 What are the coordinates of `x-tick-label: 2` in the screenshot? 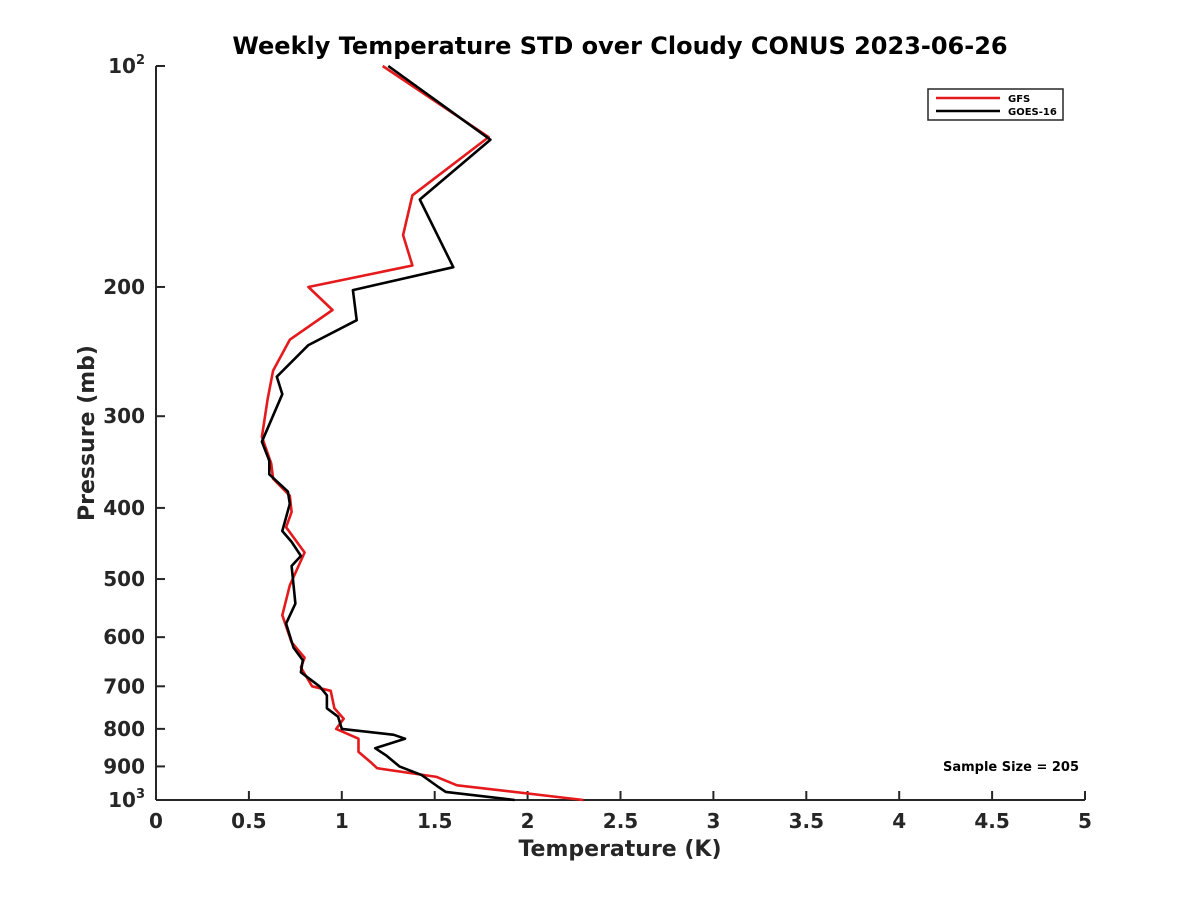 It's located at (528, 821).